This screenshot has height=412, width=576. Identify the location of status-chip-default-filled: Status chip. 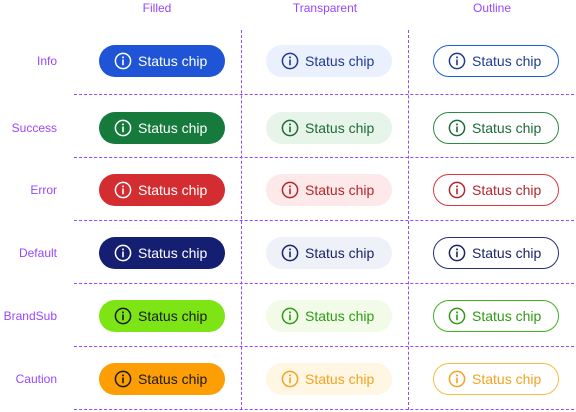
(162, 253).